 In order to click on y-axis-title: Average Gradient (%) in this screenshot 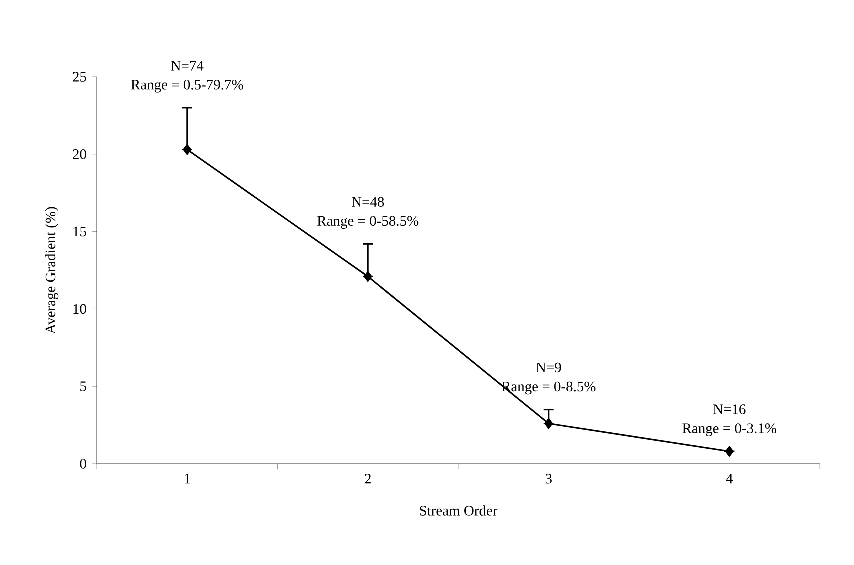, I will do `click(52, 270)`.